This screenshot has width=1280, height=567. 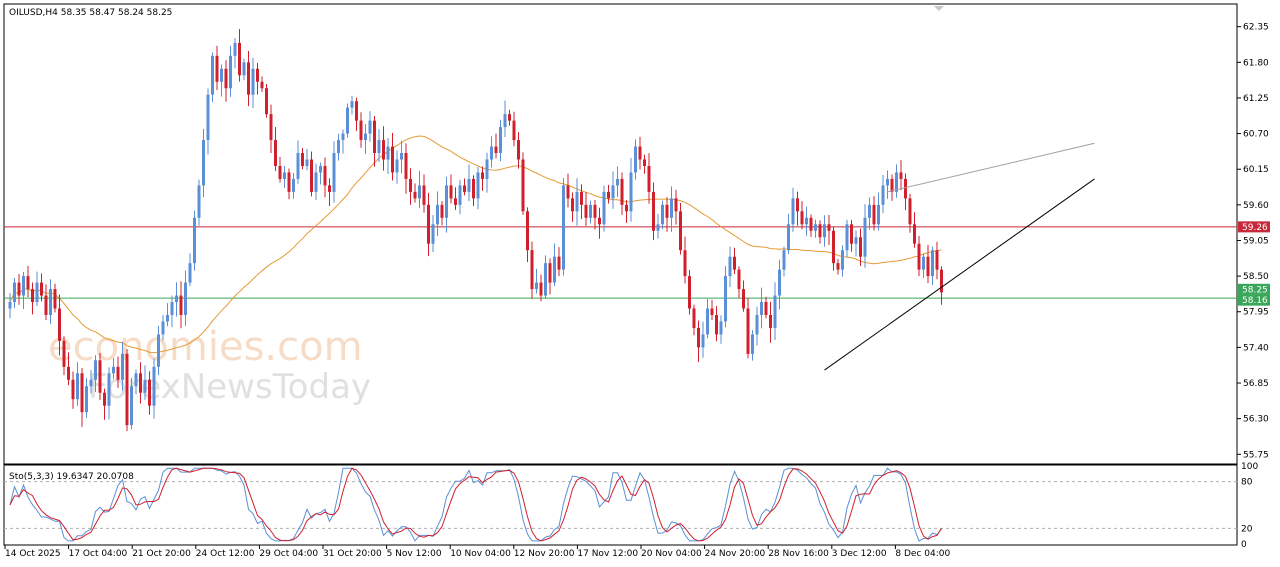 What do you see at coordinates (1249, 467) in the screenshot?
I see `stoch-tick-label: 100` at bounding box center [1249, 467].